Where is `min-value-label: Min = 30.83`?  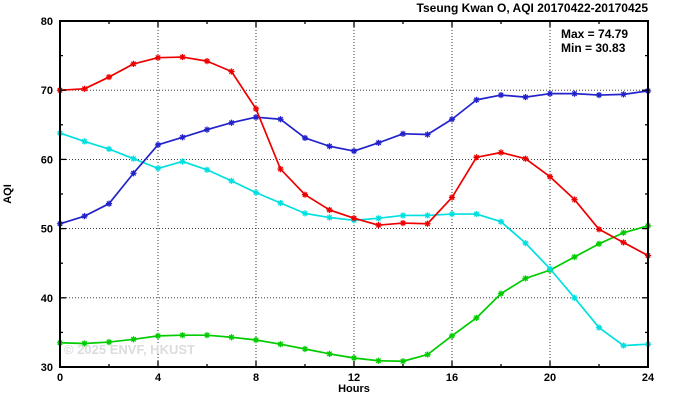 min-value-label: Min = 30.83 is located at coordinates (593, 48).